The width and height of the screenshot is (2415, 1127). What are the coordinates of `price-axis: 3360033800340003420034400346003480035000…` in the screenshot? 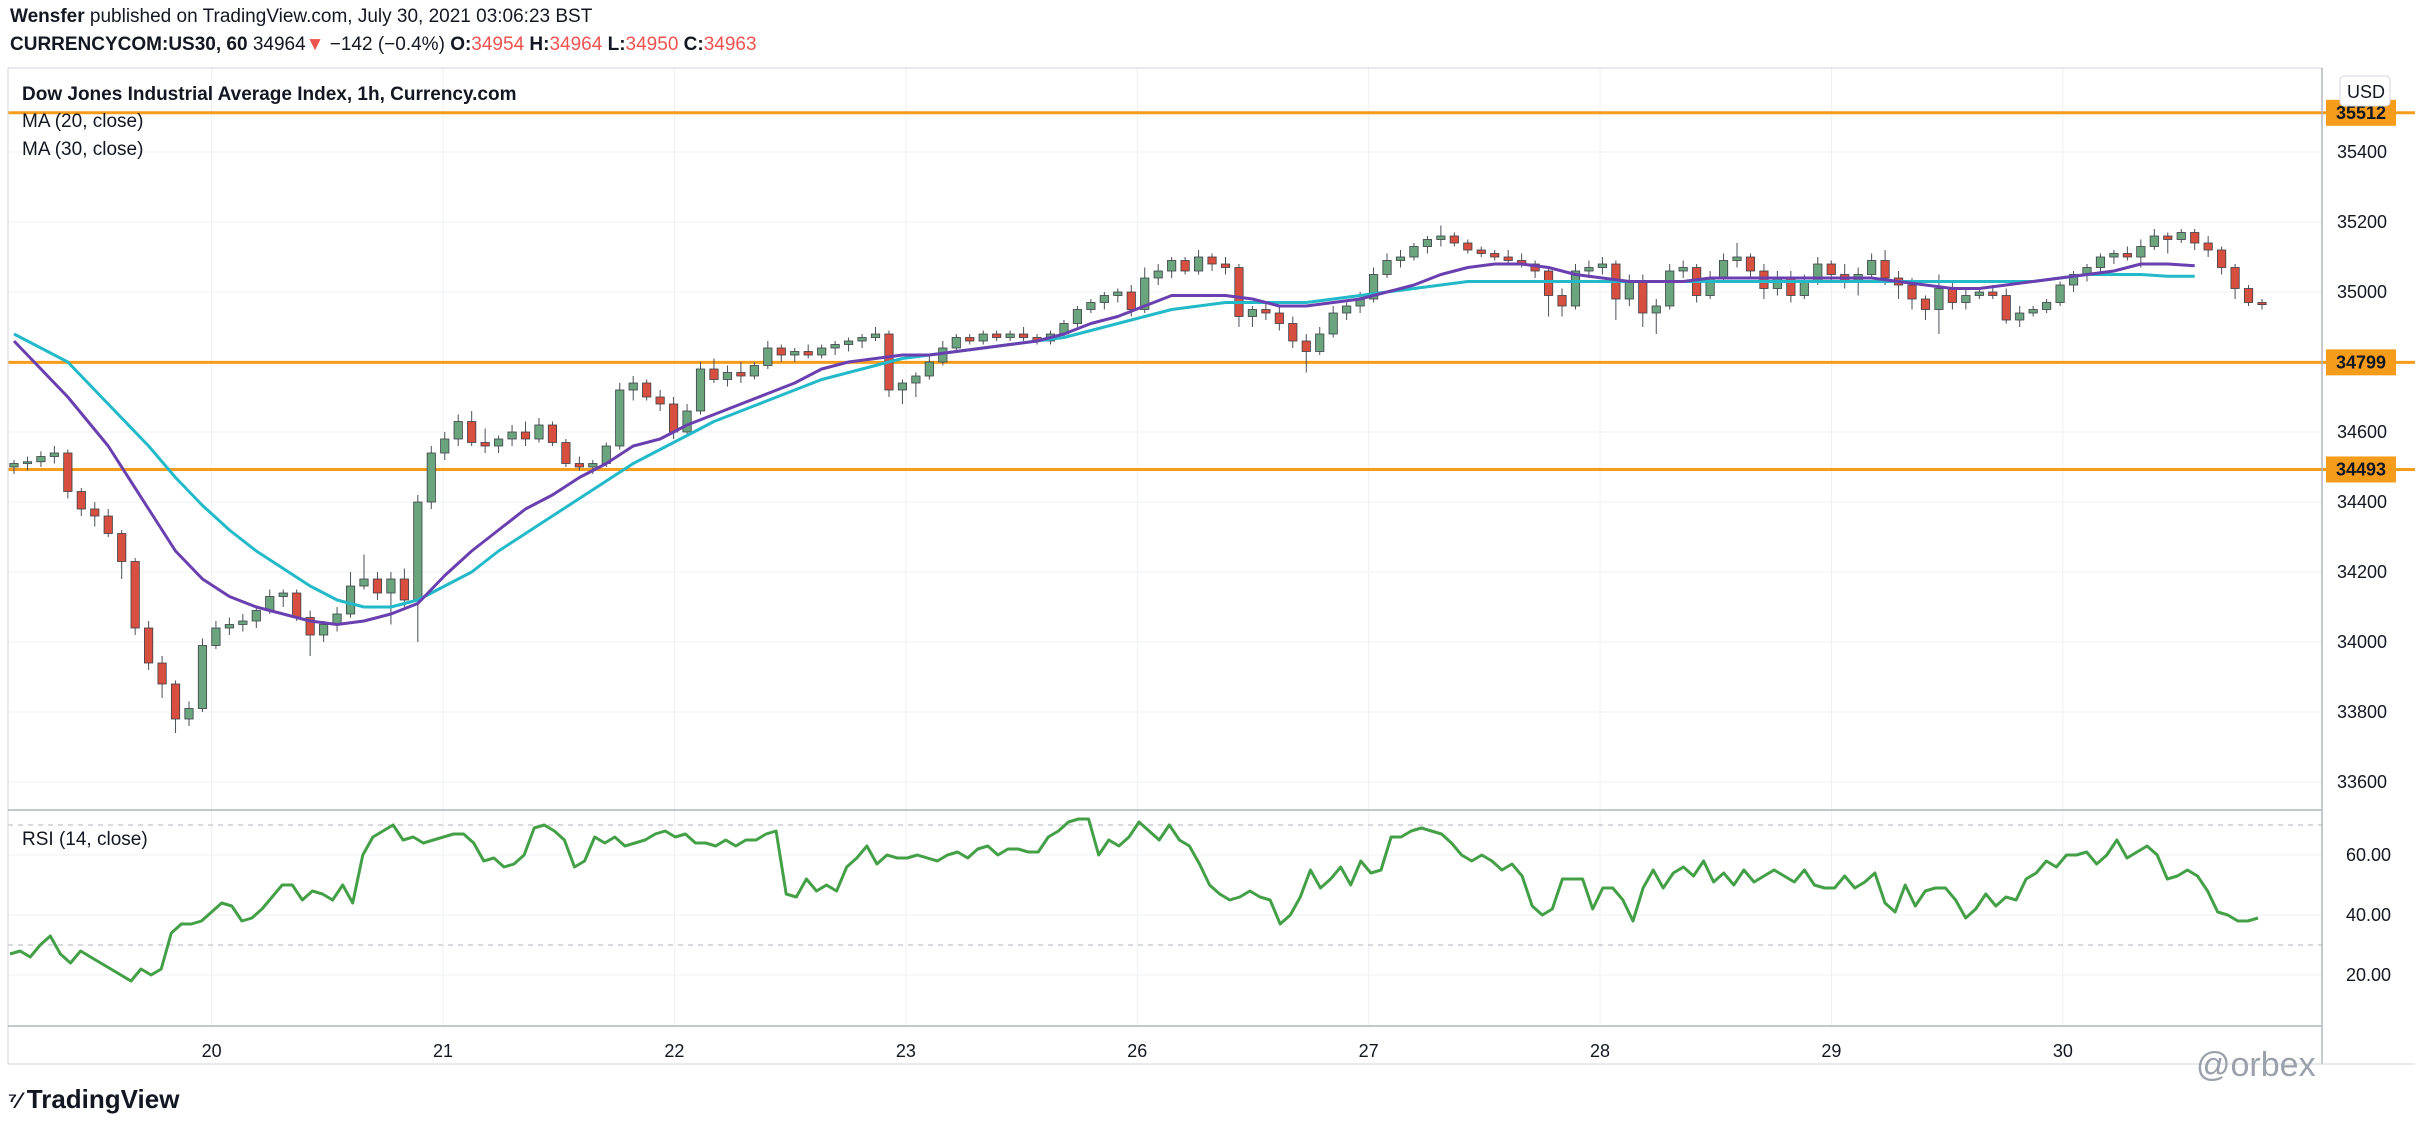 It's located at (2361, 542).